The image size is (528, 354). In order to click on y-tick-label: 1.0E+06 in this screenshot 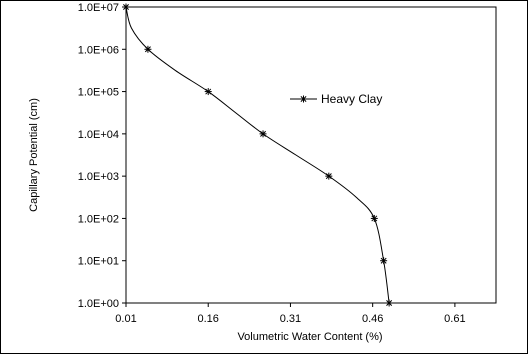, I will do `click(98, 50)`.